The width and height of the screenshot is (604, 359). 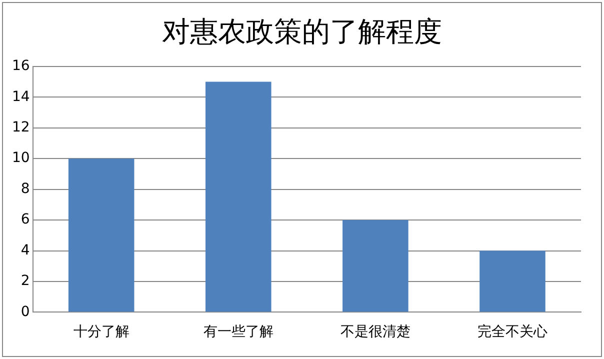 What do you see at coordinates (512, 332) in the screenshot?
I see `x-tick-label: 完全不关心` at bounding box center [512, 332].